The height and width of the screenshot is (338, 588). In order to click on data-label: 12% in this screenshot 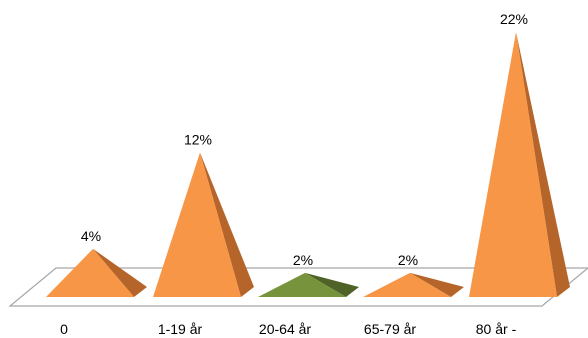, I will do `click(198, 139)`.